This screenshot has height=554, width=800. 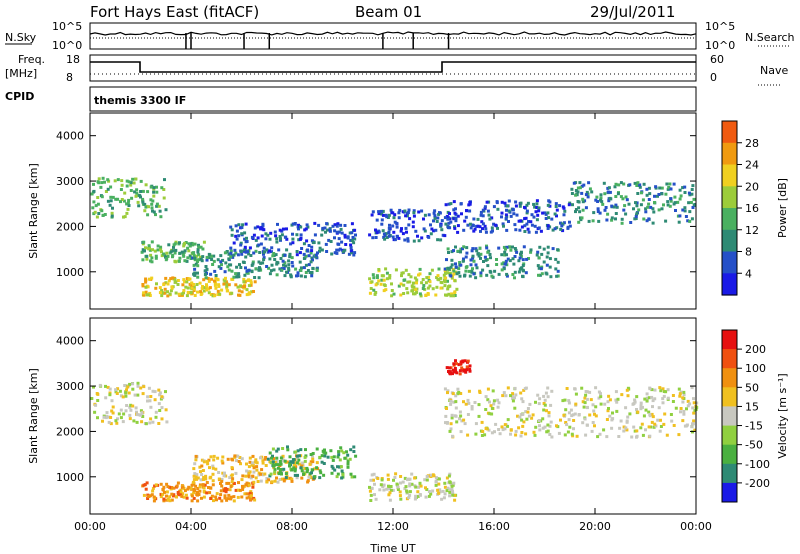 What do you see at coordinates (73, 59) in the screenshot?
I see `freq-tick-top: 18` at bounding box center [73, 59].